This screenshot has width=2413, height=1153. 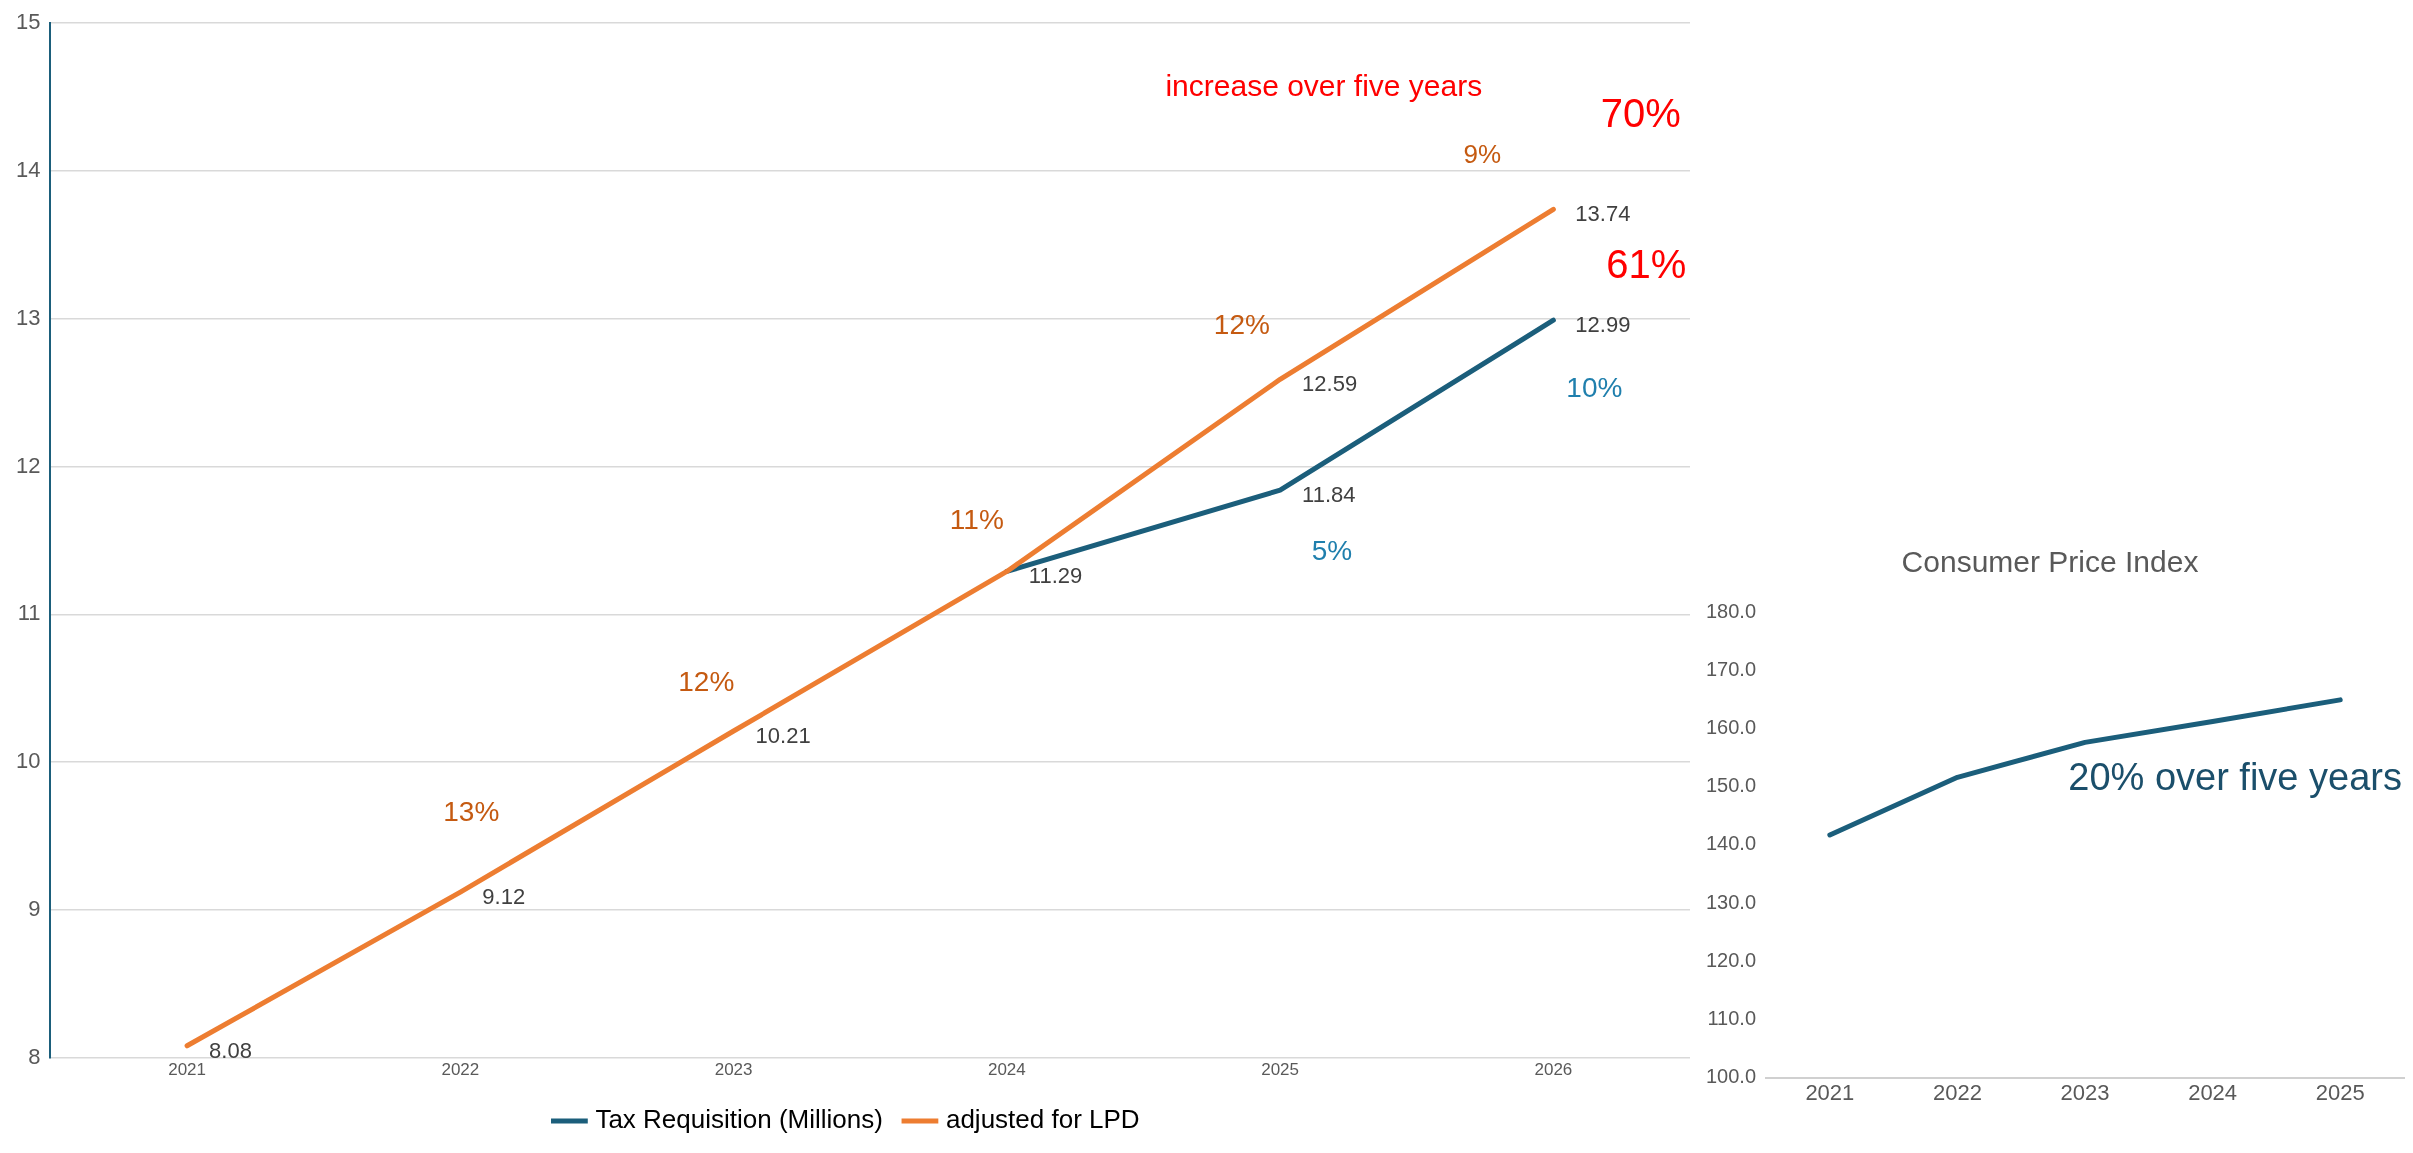 I want to click on y-tick-label: 140.0, so click(x=1731, y=843).